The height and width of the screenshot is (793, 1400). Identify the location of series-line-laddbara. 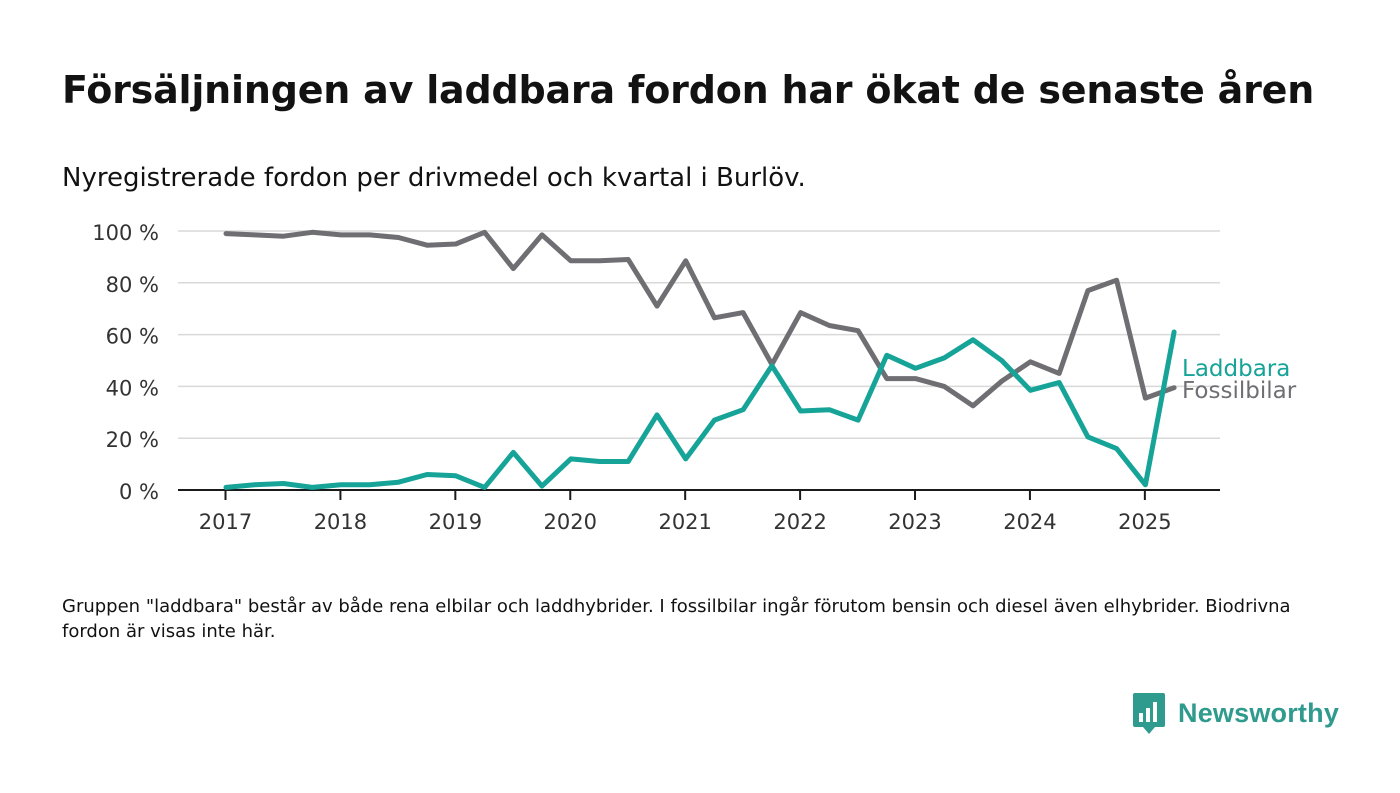
(700, 409).